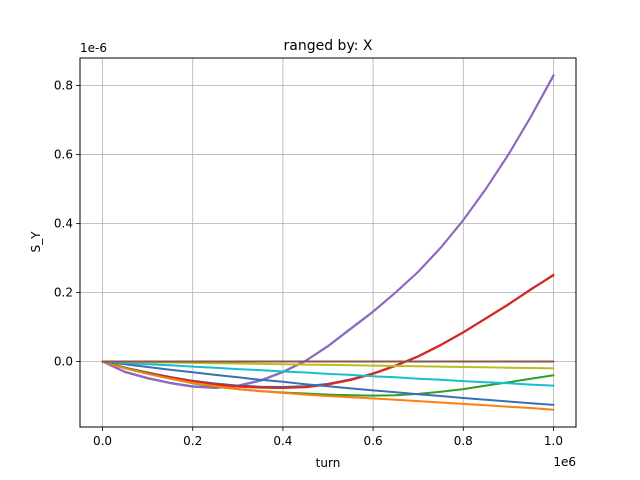  Describe the element at coordinates (328, 46) in the screenshot. I see `chart-title: ranged by: X` at that location.